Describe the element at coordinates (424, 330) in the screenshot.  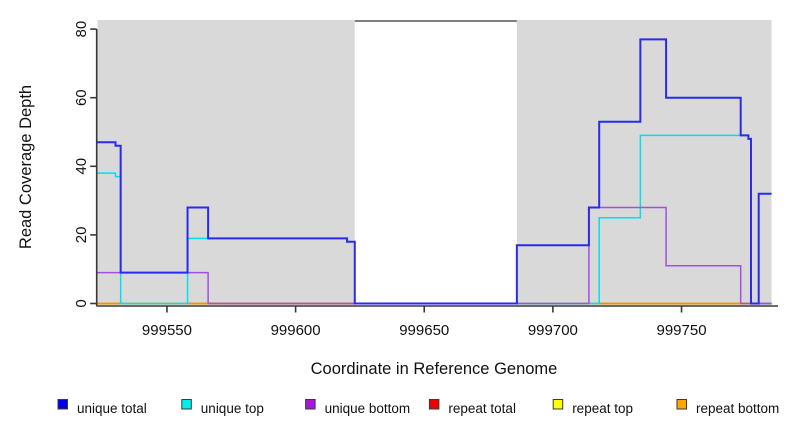
I see `x-tick-label: 999650` at that location.